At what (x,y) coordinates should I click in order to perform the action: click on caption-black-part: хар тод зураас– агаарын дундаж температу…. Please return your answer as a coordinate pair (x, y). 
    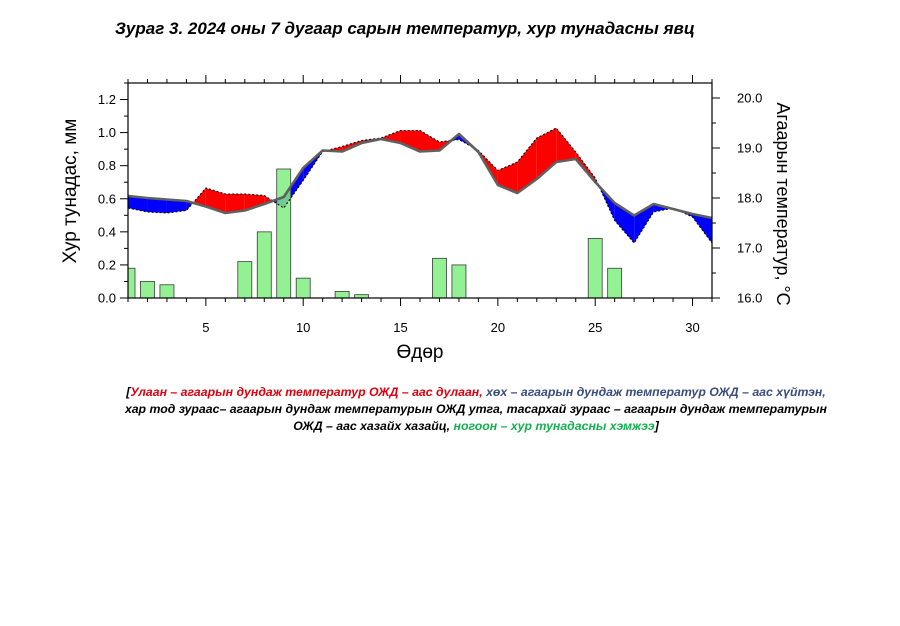
    Looking at the image, I should click on (476, 417).